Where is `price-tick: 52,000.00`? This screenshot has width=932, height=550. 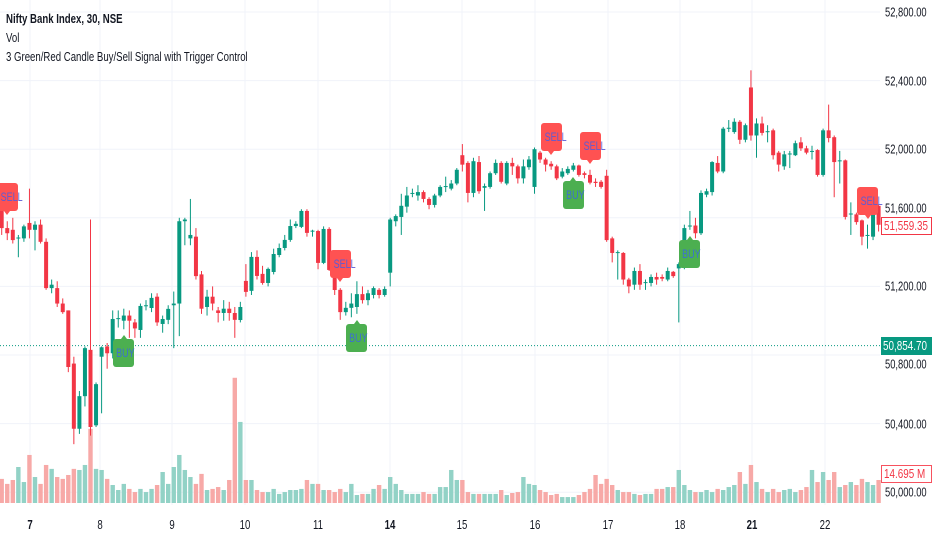
price-tick: 52,000.00 is located at coordinates (906, 149).